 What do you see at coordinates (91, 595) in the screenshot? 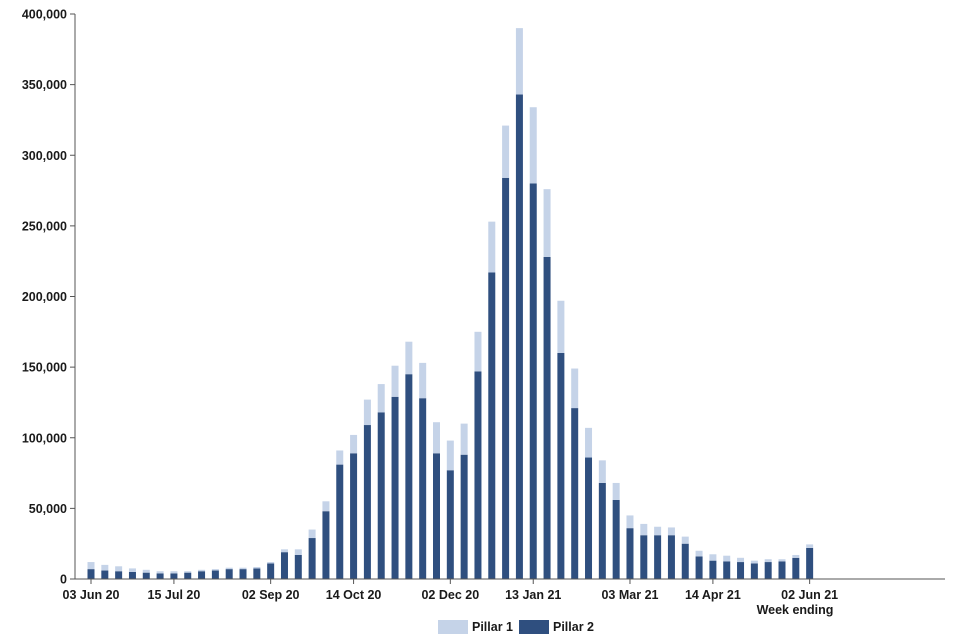
I see `x-tick-label: 03 Jun 20` at bounding box center [91, 595].